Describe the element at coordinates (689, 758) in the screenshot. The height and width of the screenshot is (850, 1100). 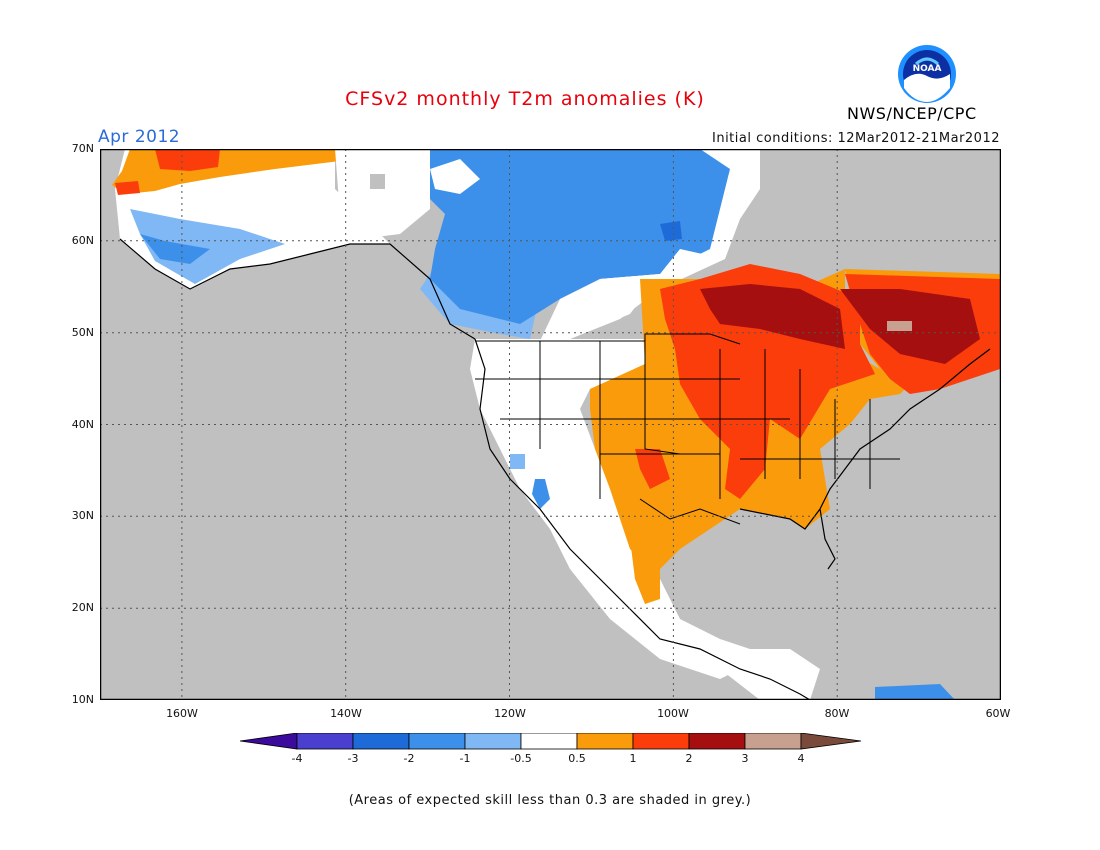
I see `colorbar-label-2: 2` at that location.